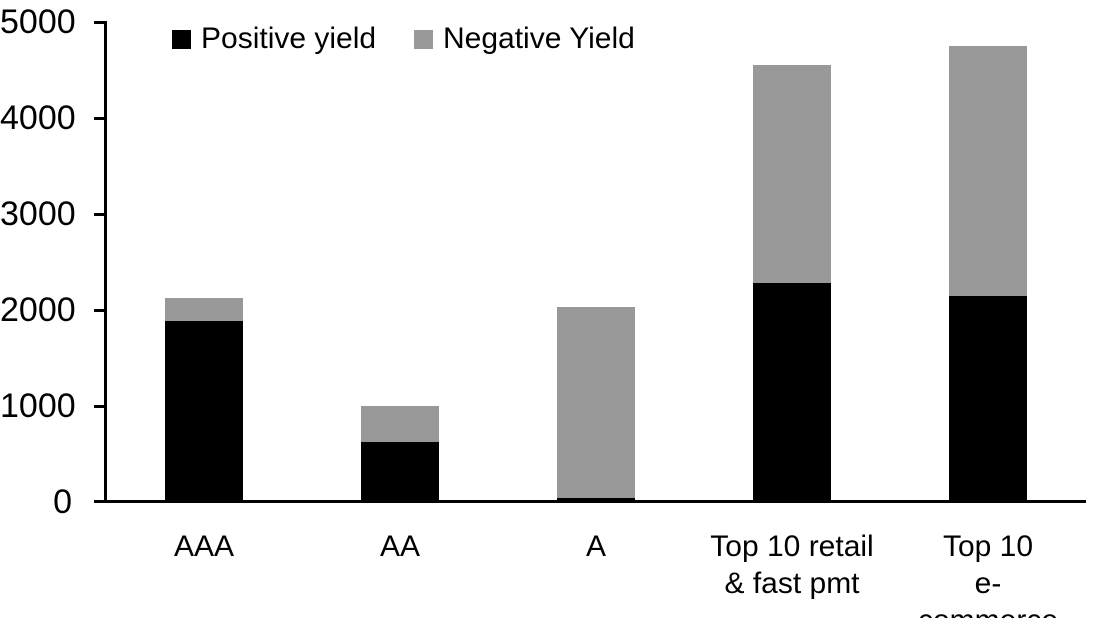  What do you see at coordinates (181, 39) in the screenshot?
I see `legend-swatch-positive-yield` at bounding box center [181, 39].